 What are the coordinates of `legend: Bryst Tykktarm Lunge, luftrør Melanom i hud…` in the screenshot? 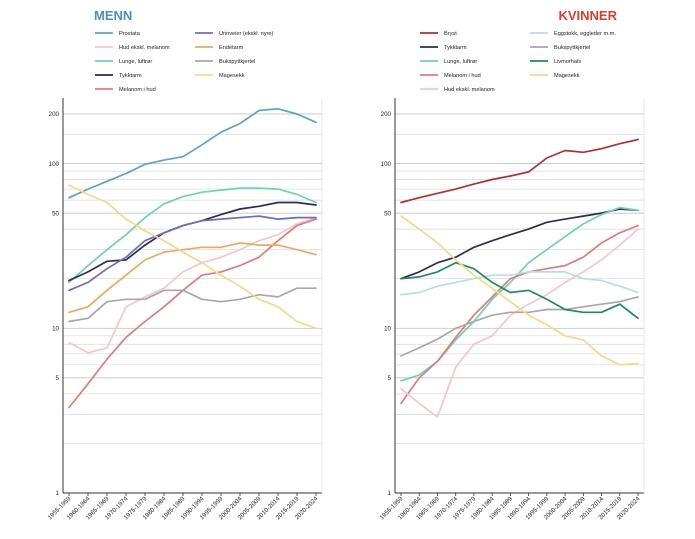 It's located at (518, 62).